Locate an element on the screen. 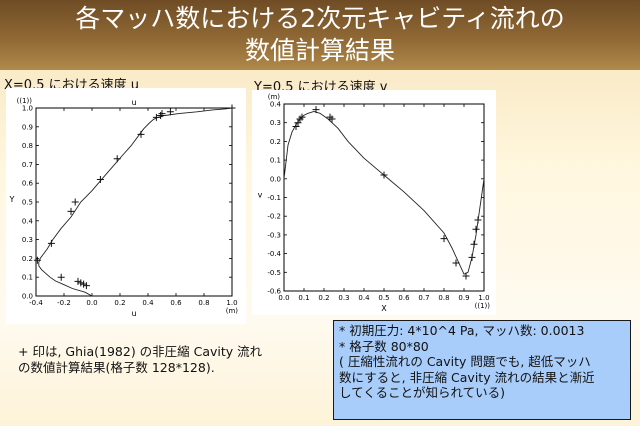 The width and height of the screenshot is (640, 426). x-unit-label: ((1)) is located at coordinates (483, 306).